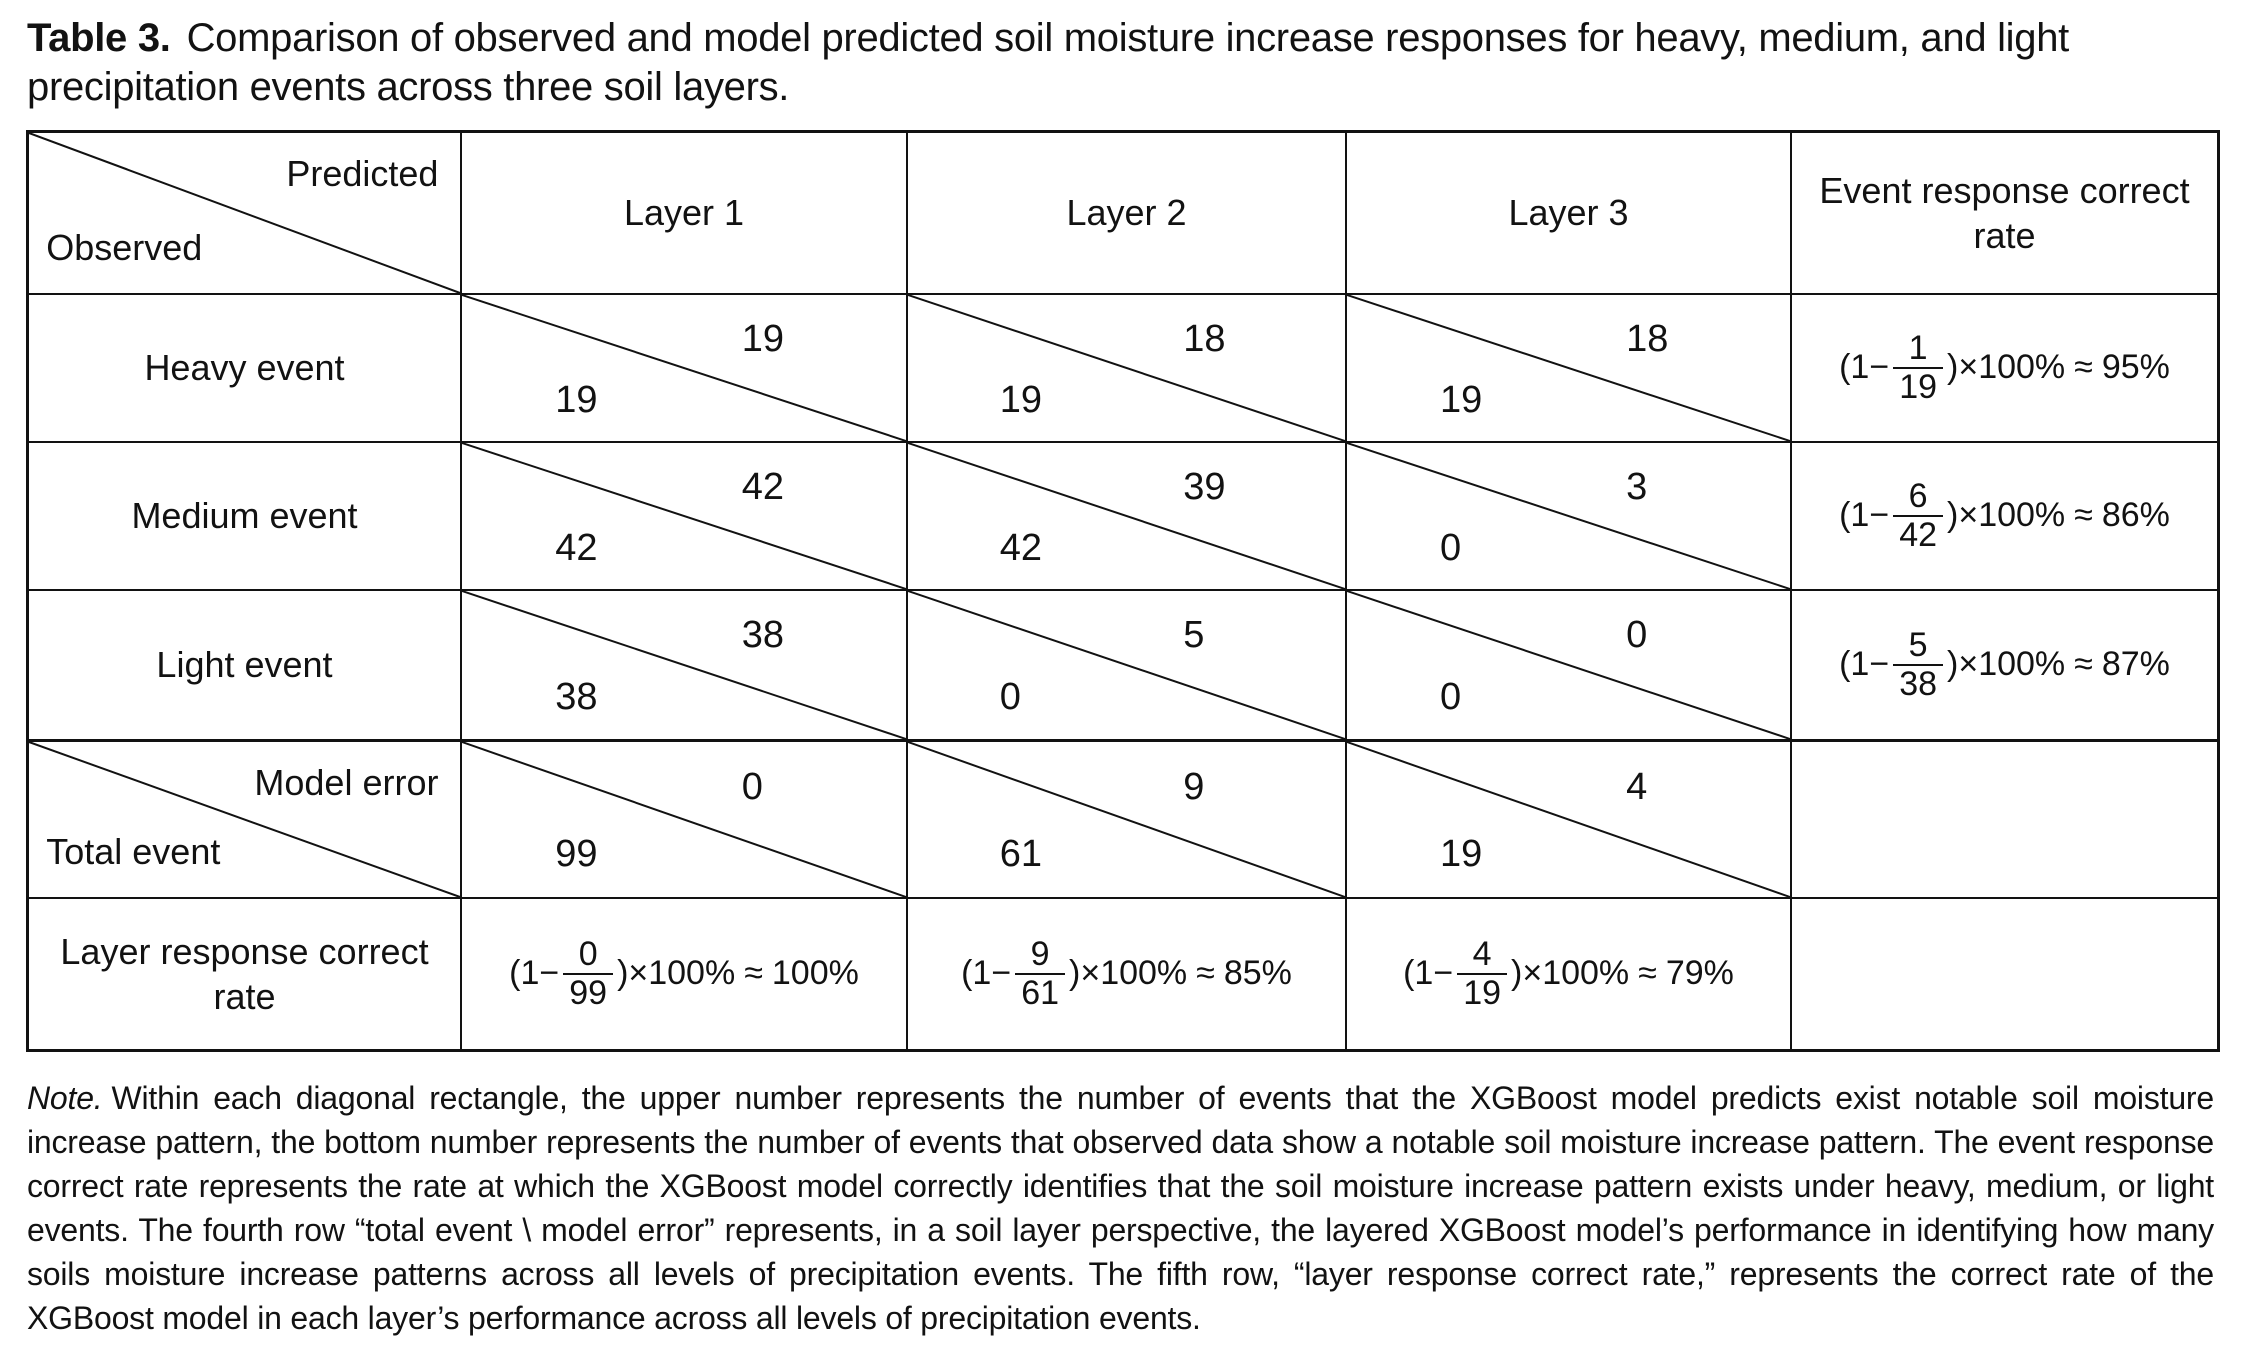 The height and width of the screenshot is (1351, 2241). I want to click on predicted-count: 38, so click(762, 635).